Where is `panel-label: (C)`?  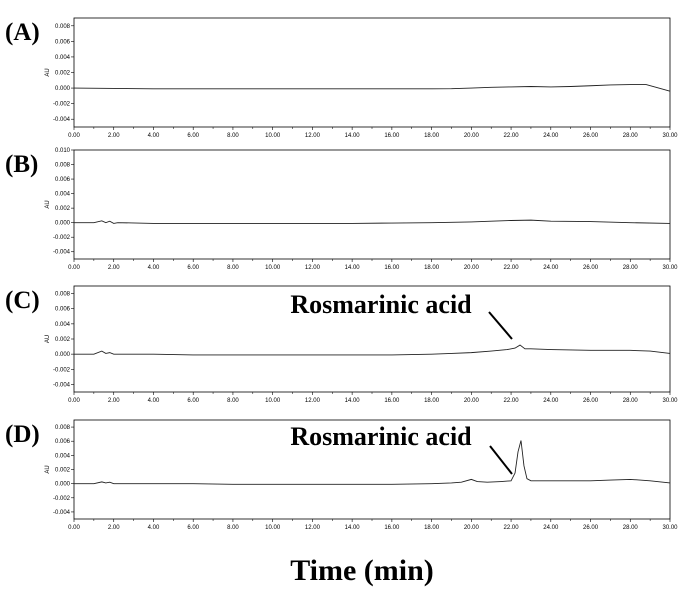
panel-label: (C) is located at coordinates (22, 300).